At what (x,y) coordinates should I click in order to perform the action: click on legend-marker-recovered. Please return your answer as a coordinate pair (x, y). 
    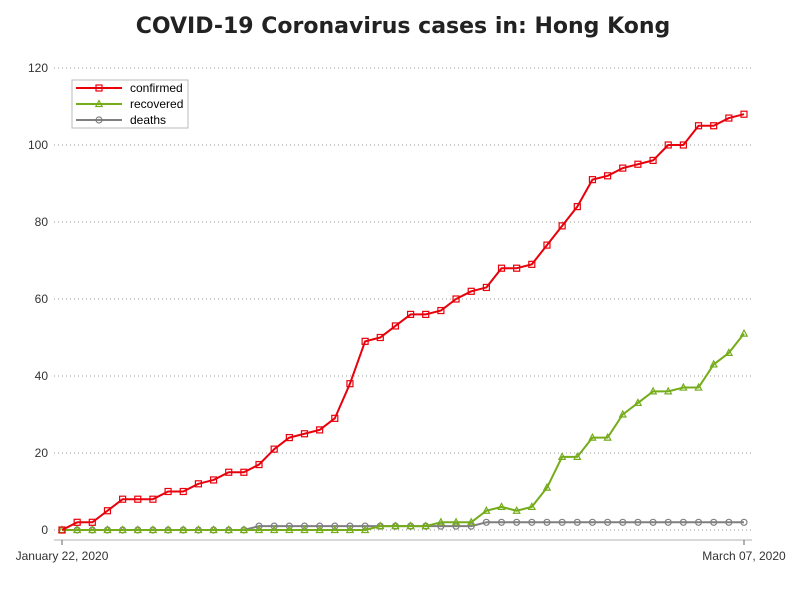
    Looking at the image, I should click on (99, 103).